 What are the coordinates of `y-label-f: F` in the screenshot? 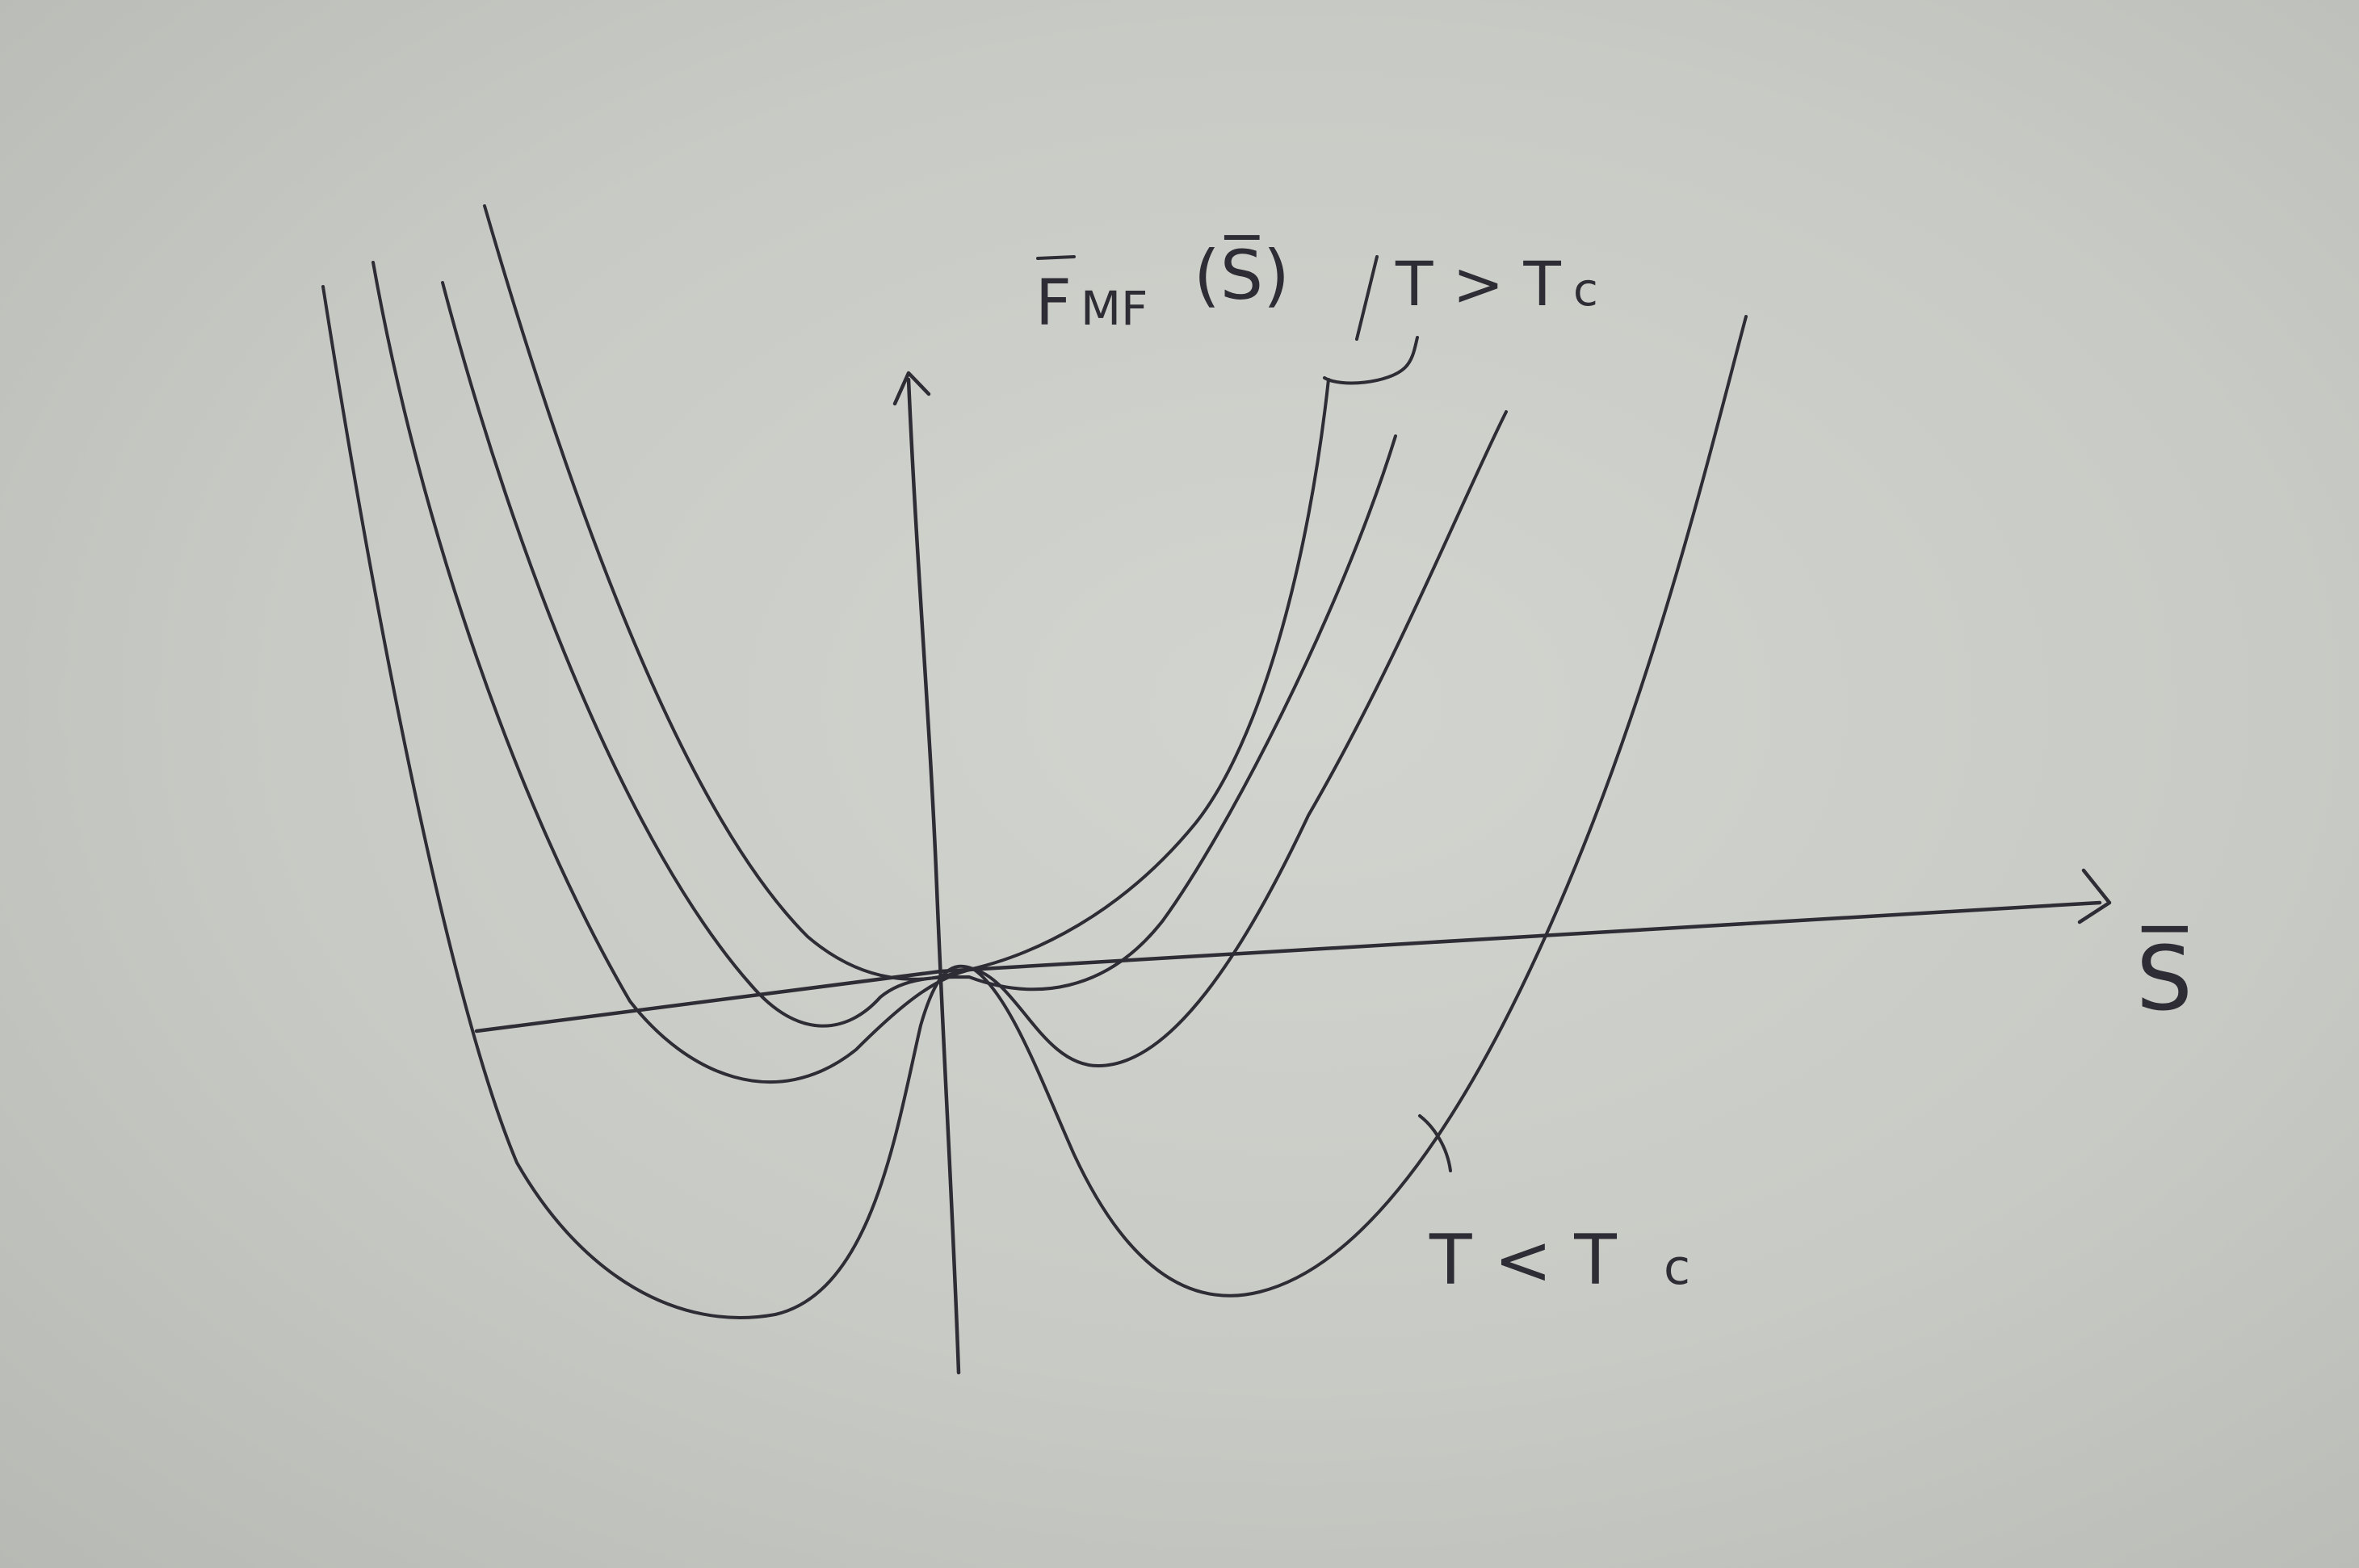 It's located at (1053, 303).